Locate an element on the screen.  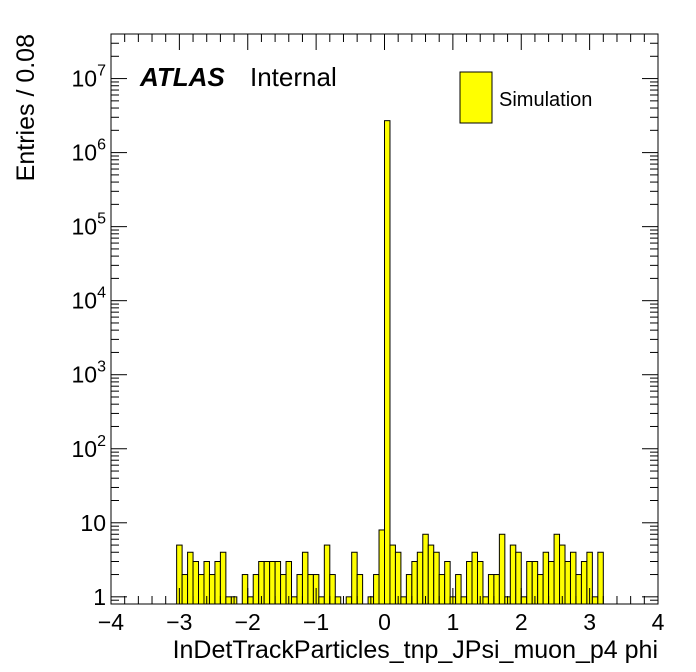
y-tick-label: 10 is located at coordinates (93, 523).